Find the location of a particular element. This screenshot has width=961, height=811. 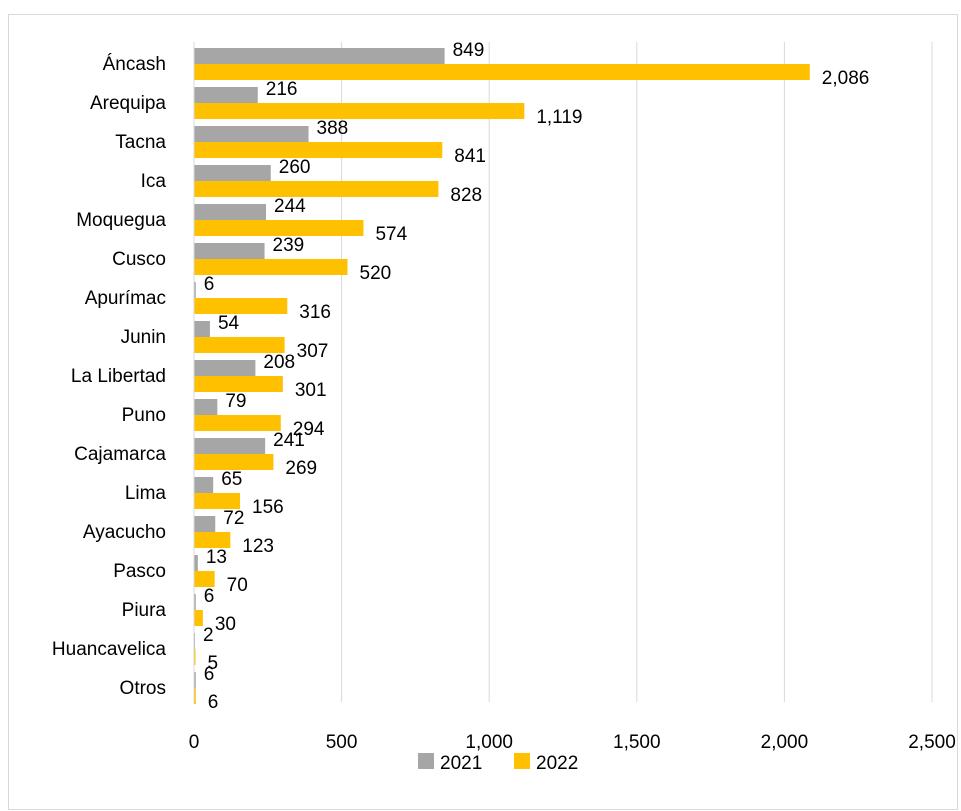

x-tick-label: 500 is located at coordinates (342, 742).